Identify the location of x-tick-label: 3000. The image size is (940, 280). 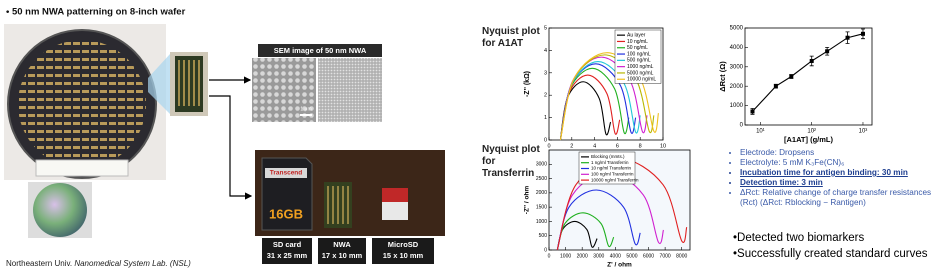
(598, 256).